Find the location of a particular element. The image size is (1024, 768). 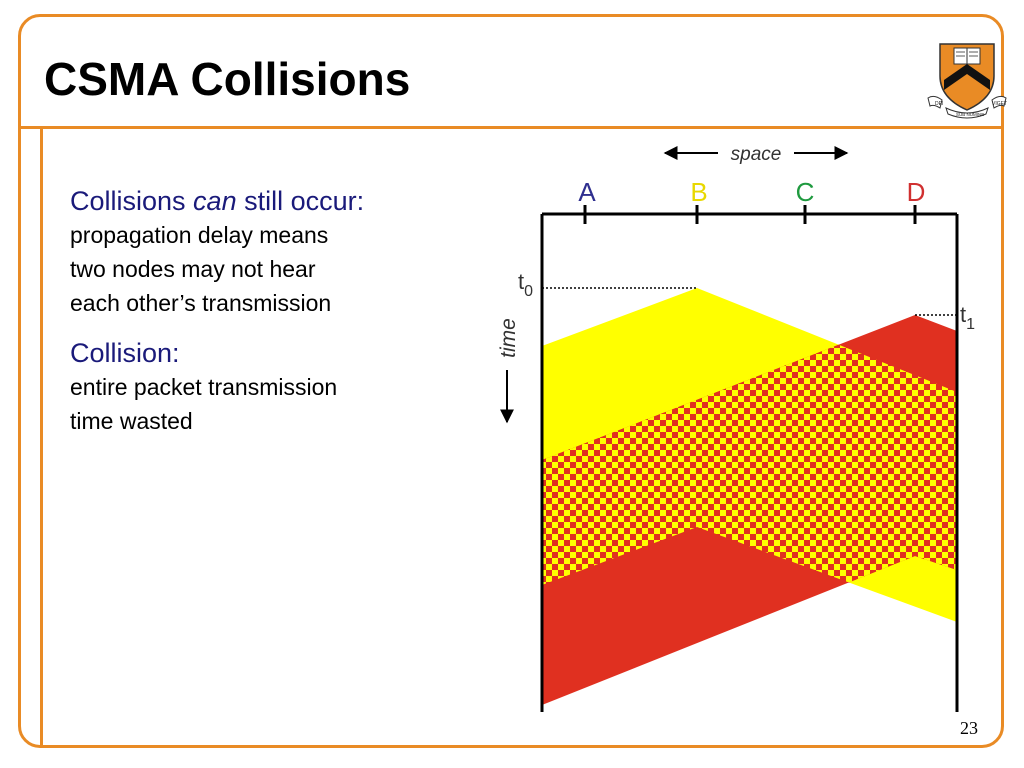

princeton-shield-icon: DEI SUB NUMINE VIGET is located at coordinates (967, 81).